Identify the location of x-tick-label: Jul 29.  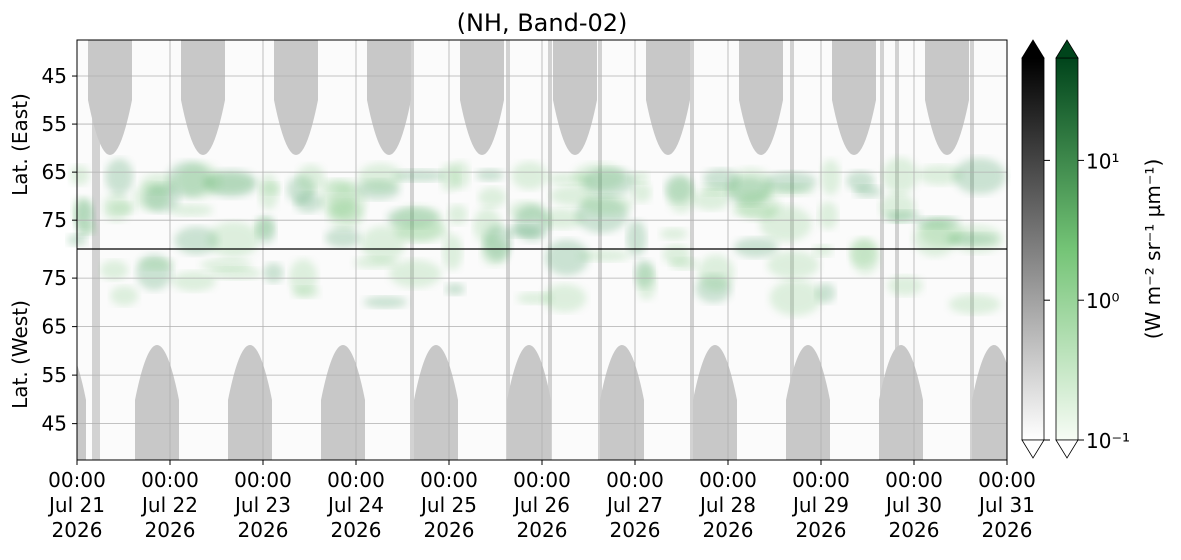
(820, 505).